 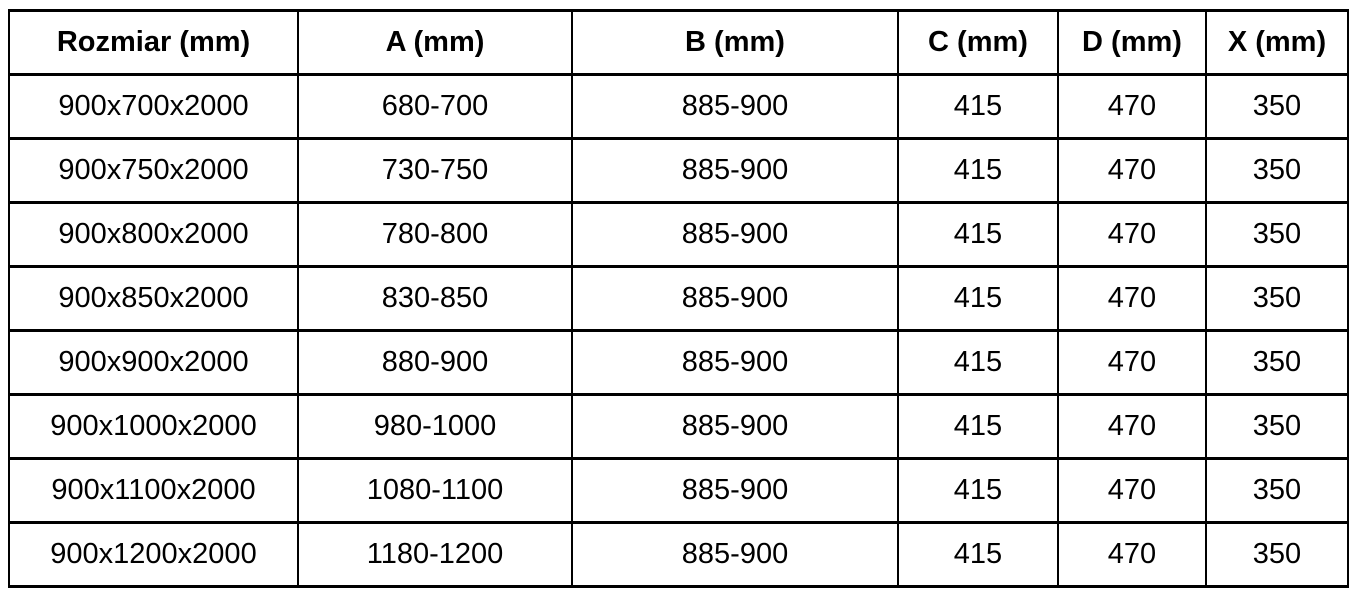 I want to click on table-row: 900x800x2000 780-800 885-900 415 470 350, so click(x=678, y=234).